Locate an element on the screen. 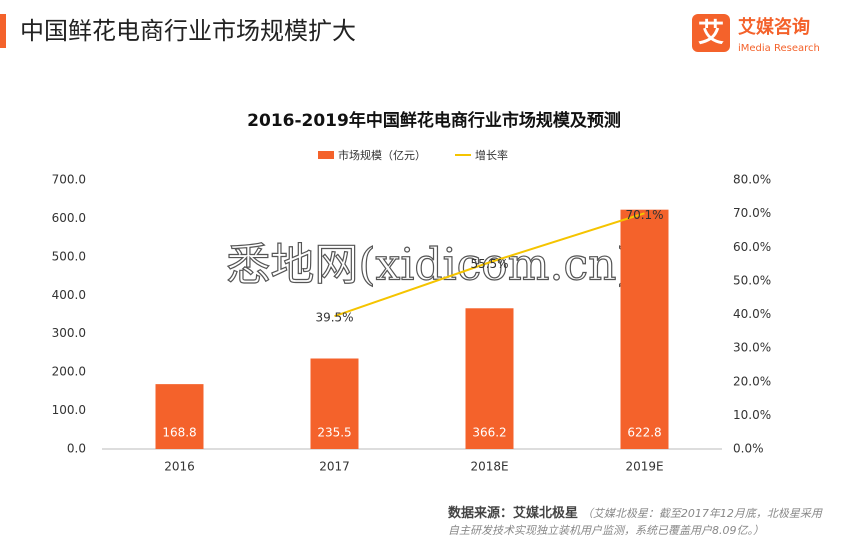  bar-value-label: 622.8 is located at coordinates (644, 433).